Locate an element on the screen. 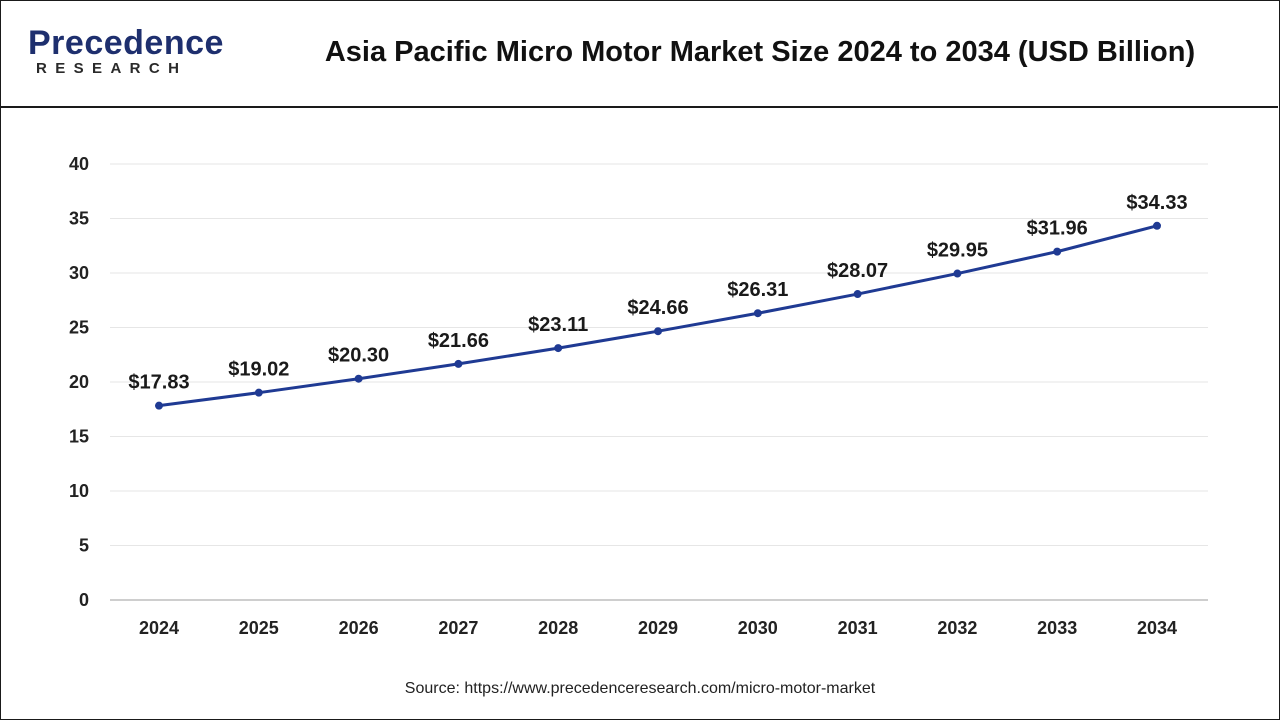 The width and height of the screenshot is (1280, 720). x-tick-label: 2026 is located at coordinates (359, 628).